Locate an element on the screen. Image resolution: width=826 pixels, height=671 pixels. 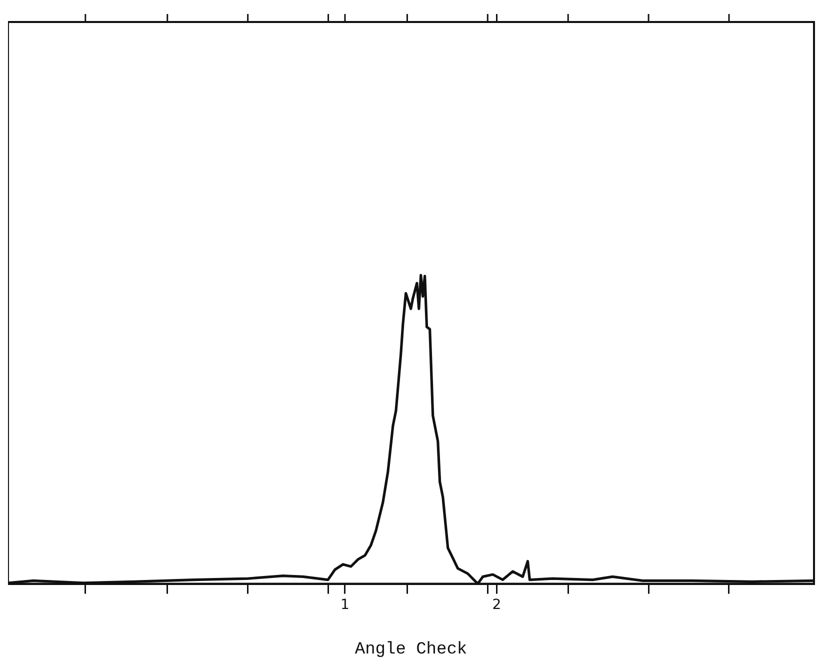
x-tick-label: 2 is located at coordinates (497, 604).